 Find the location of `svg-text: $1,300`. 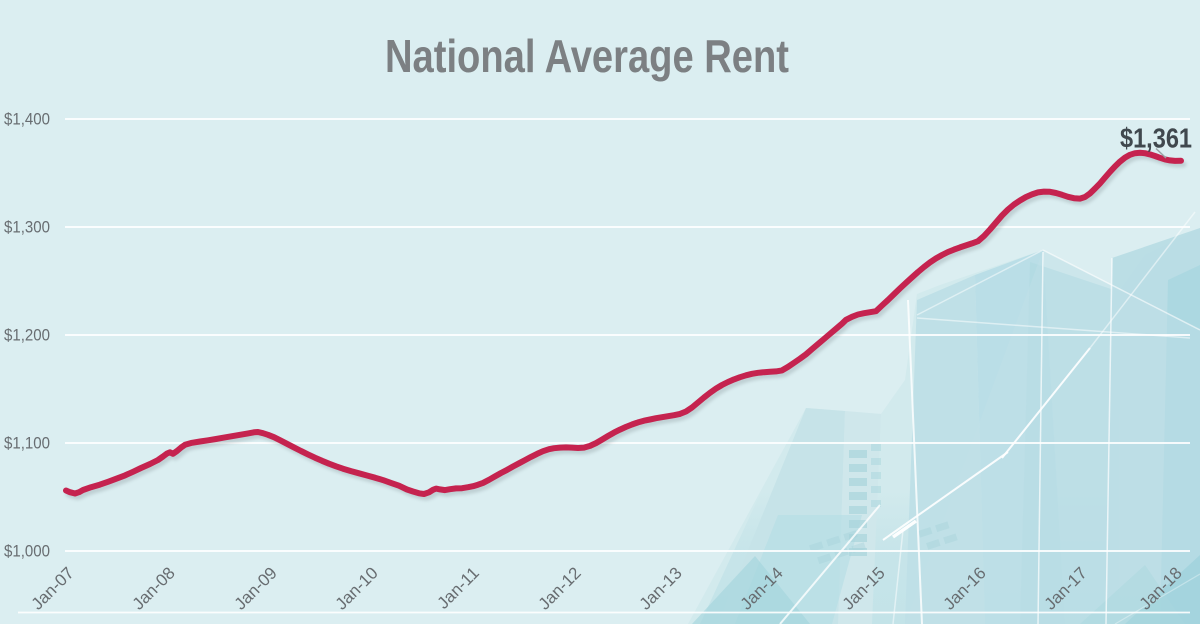

svg-text: $1,300 is located at coordinates (27, 227).